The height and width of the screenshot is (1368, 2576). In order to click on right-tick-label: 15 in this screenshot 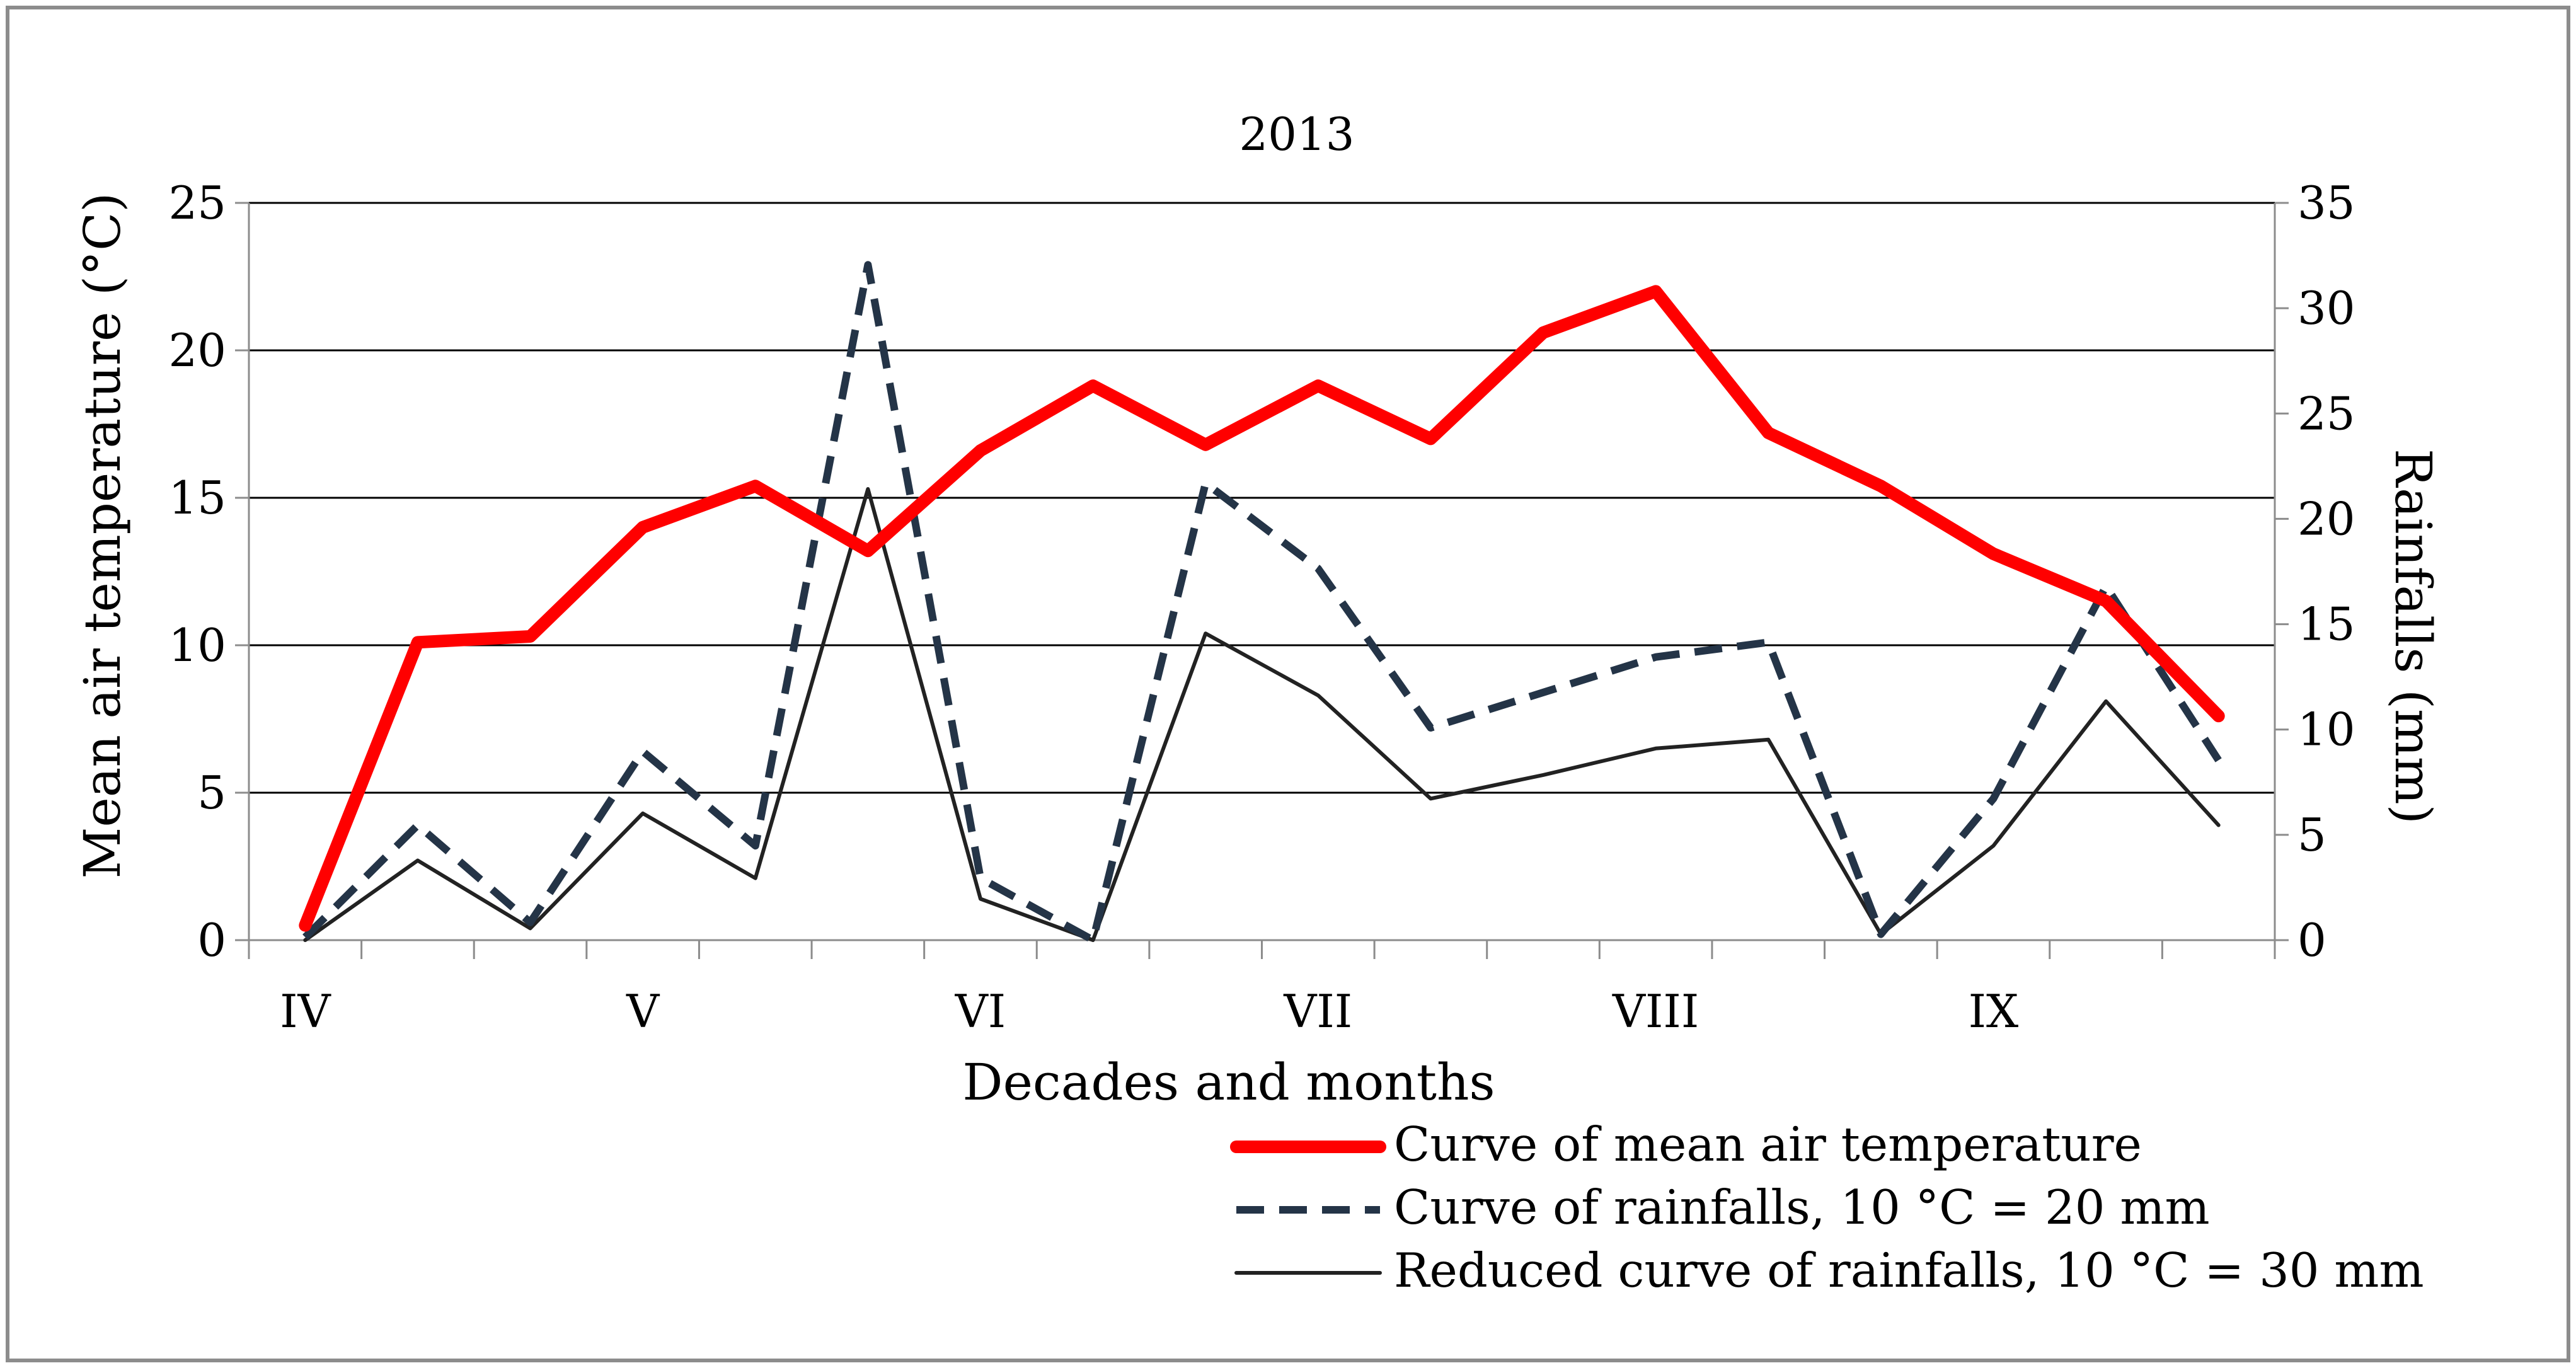, I will do `click(2326, 624)`.